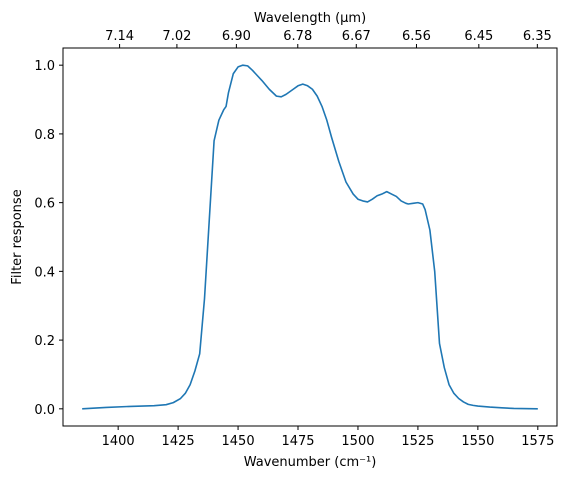 This screenshot has width=570, height=480. Describe the element at coordinates (417, 441) in the screenshot. I see `x-tick-label: 1525` at that location.